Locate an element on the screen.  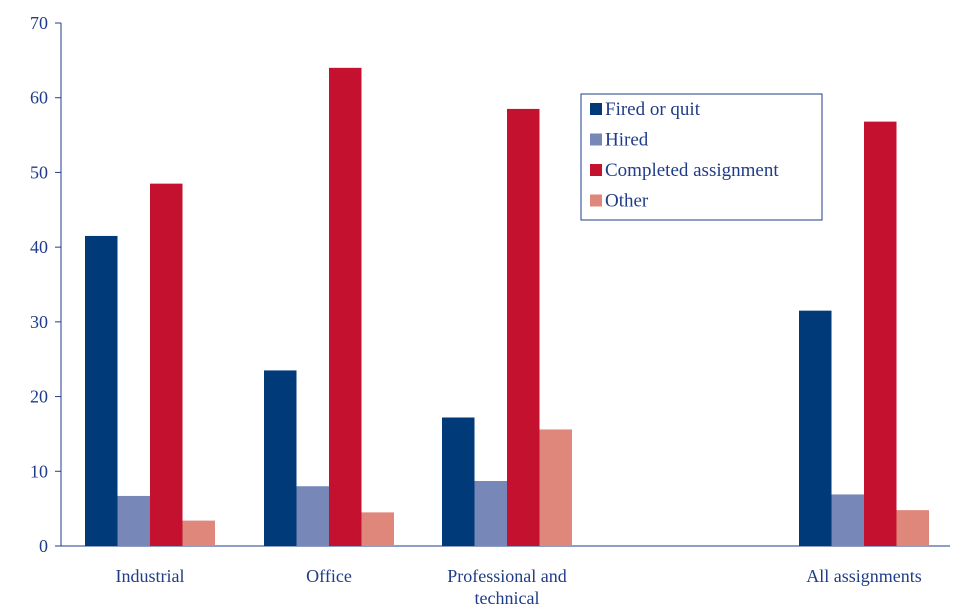
x-tick-label-line: Professional and is located at coordinates (506, 576).